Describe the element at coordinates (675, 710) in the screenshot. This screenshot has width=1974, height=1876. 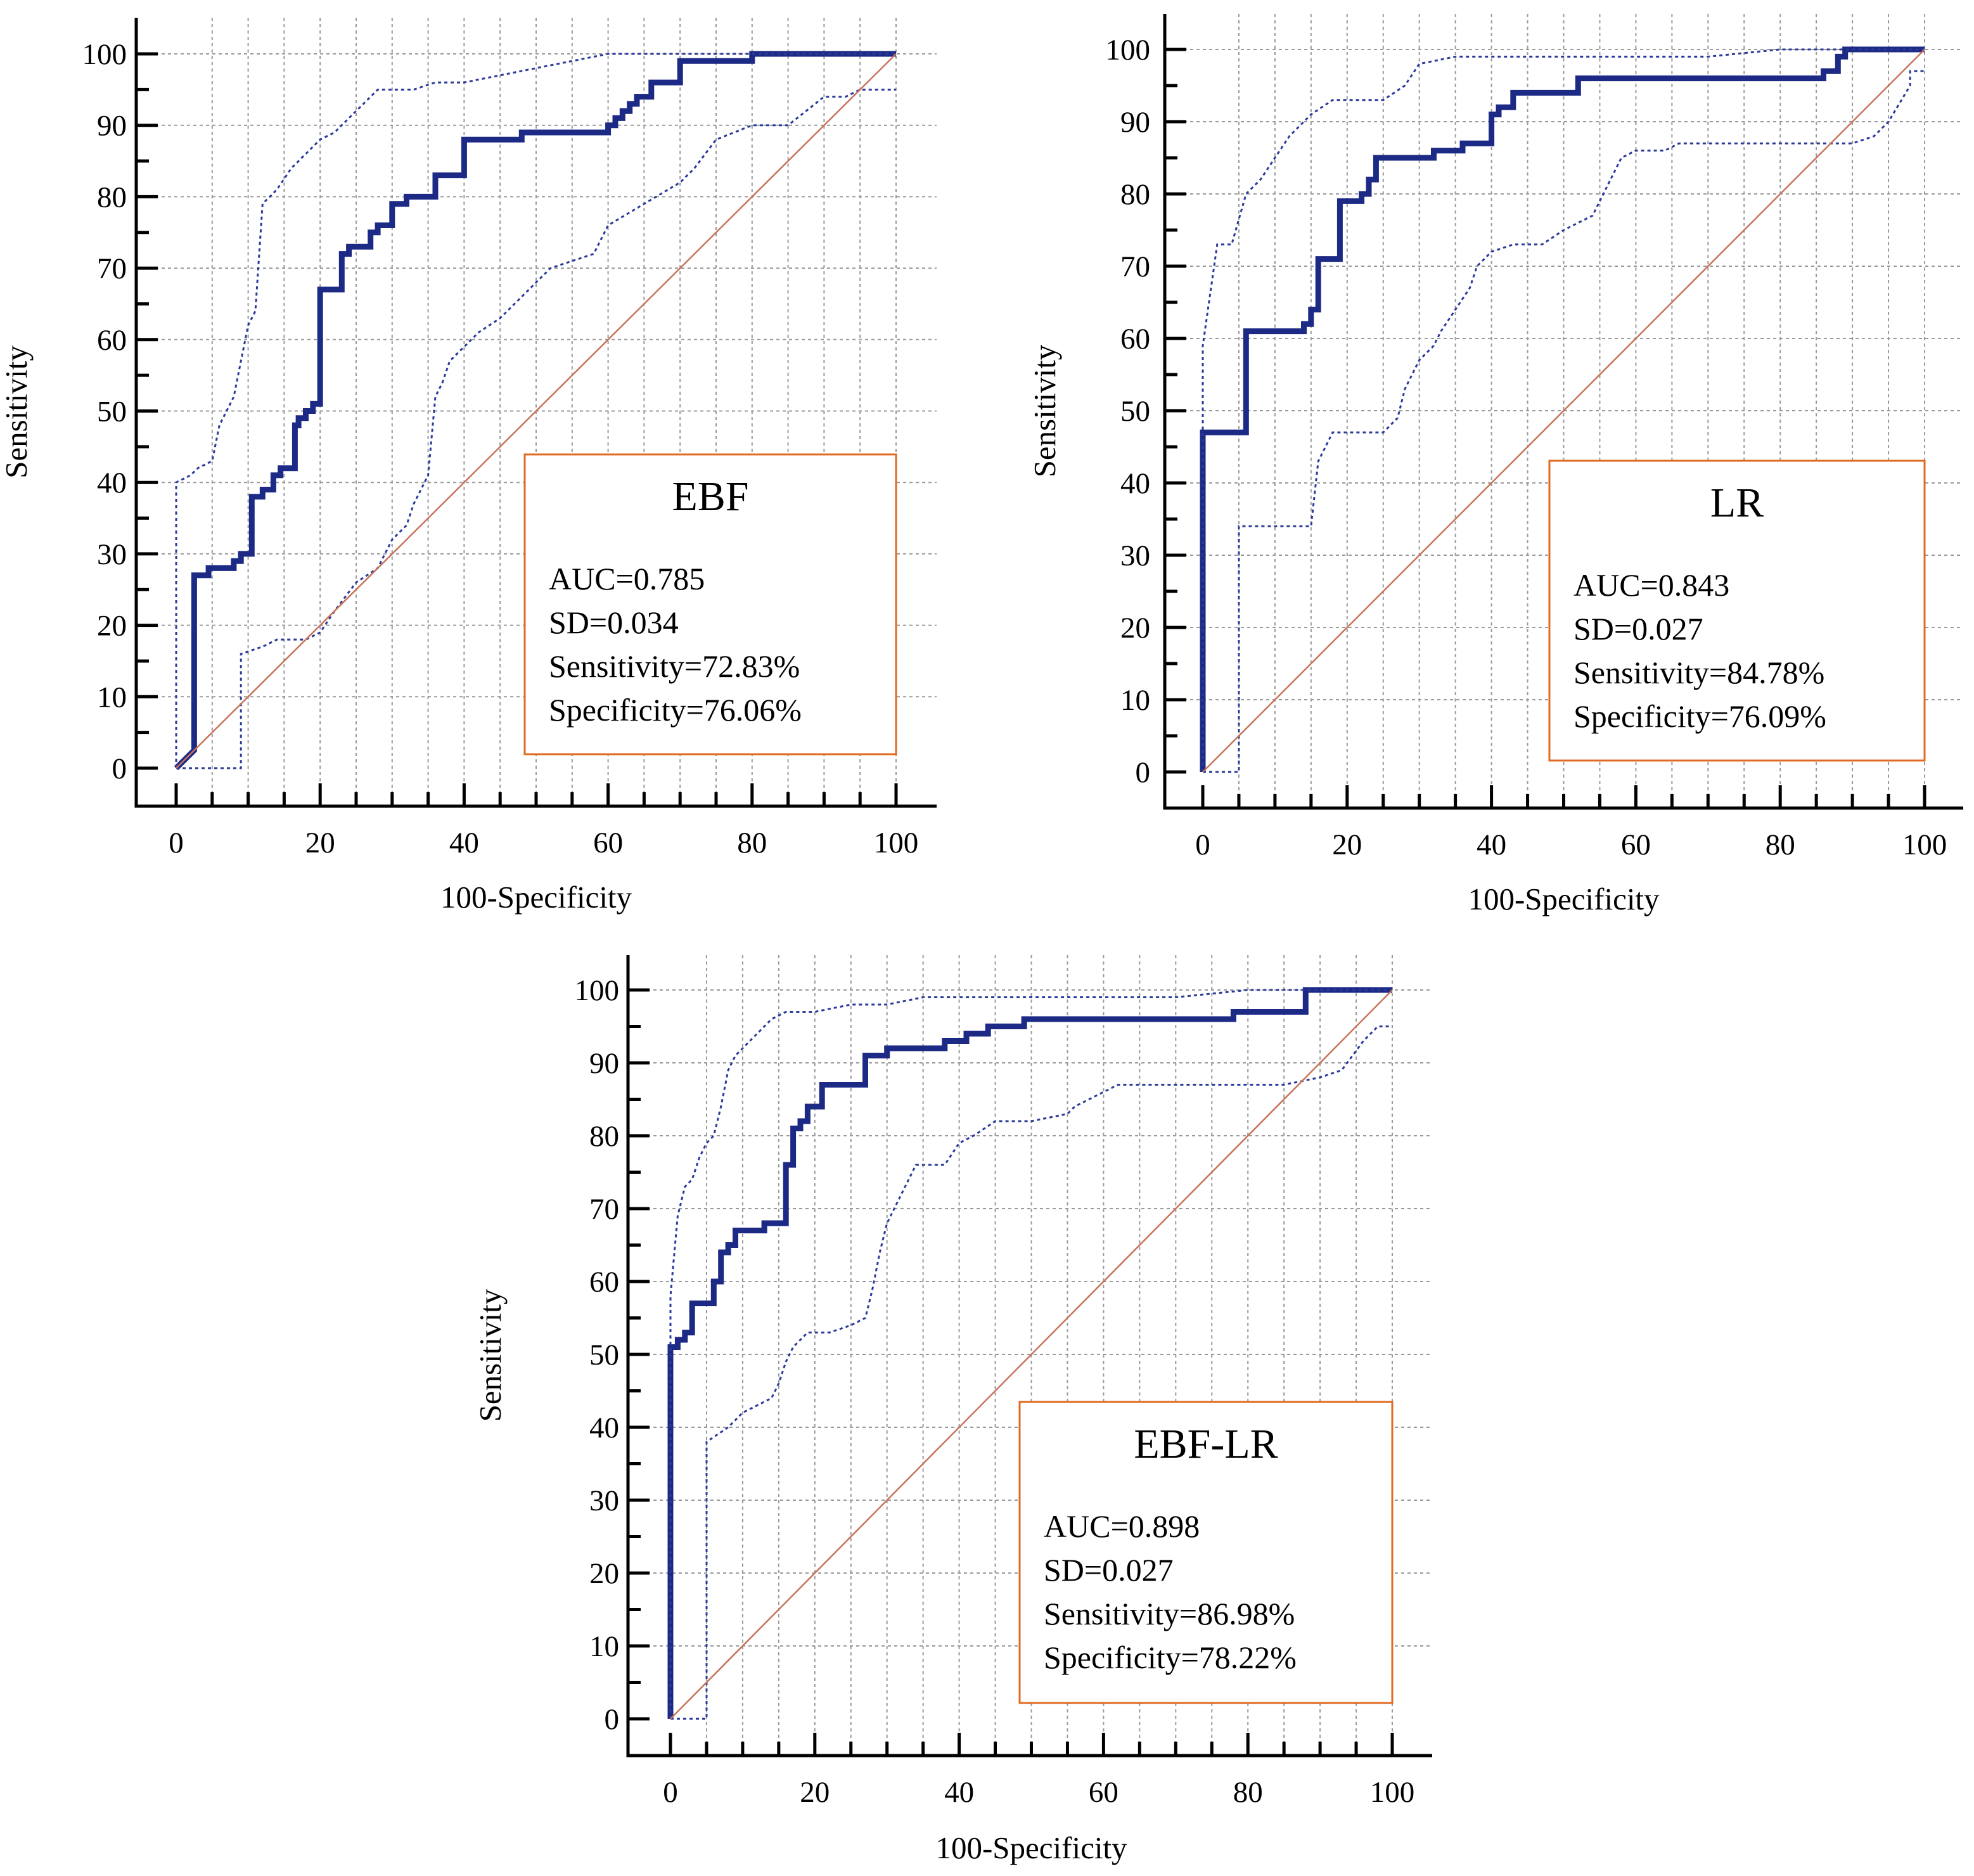
I see `stat-line: Specificity=76.06%` at that location.